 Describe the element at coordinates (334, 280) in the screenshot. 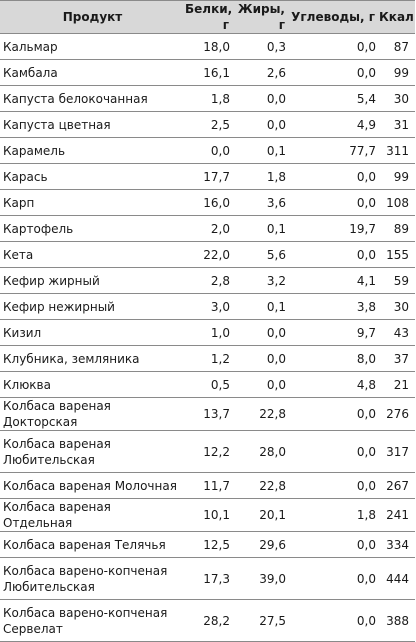

I see `carbs-cell: 4,1` at that location.